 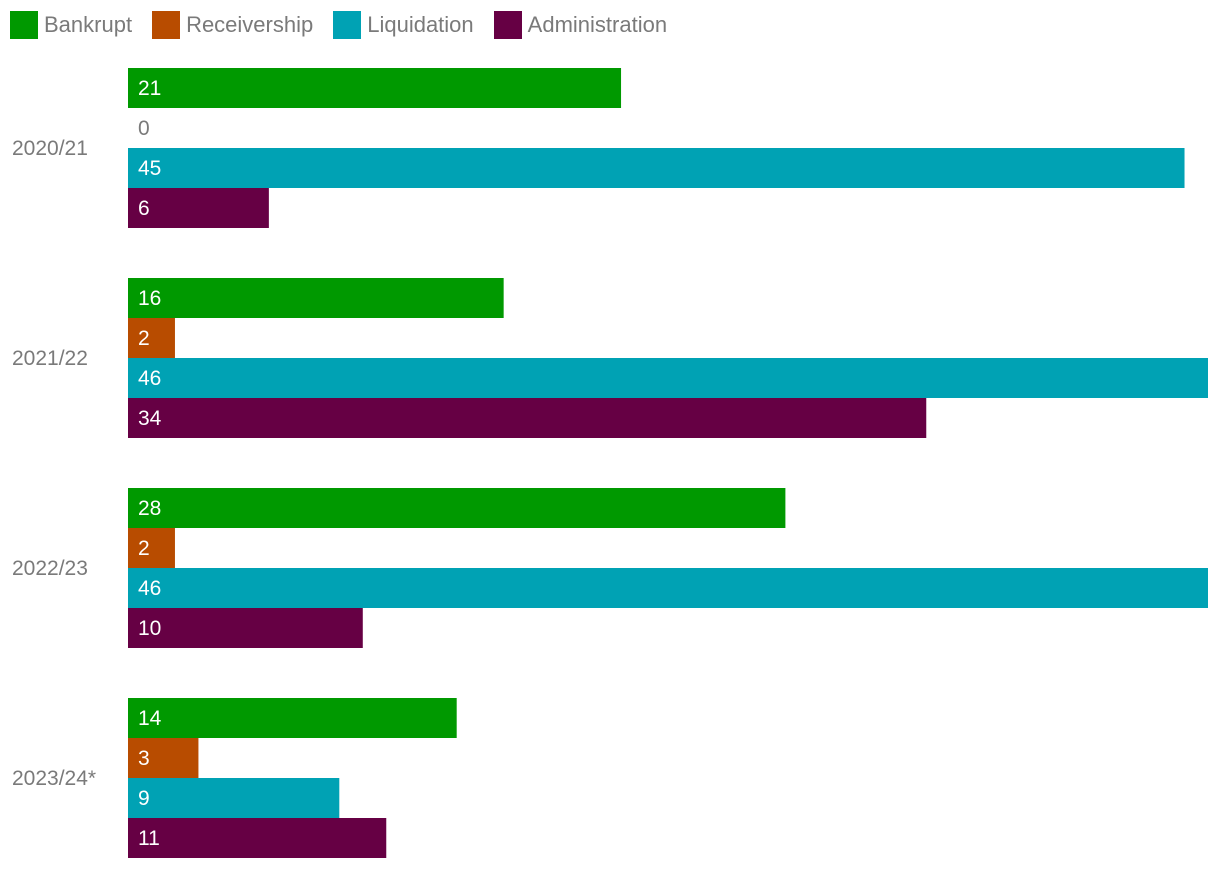 I want to click on legend-swatch-liquidation, so click(x=347, y=25).